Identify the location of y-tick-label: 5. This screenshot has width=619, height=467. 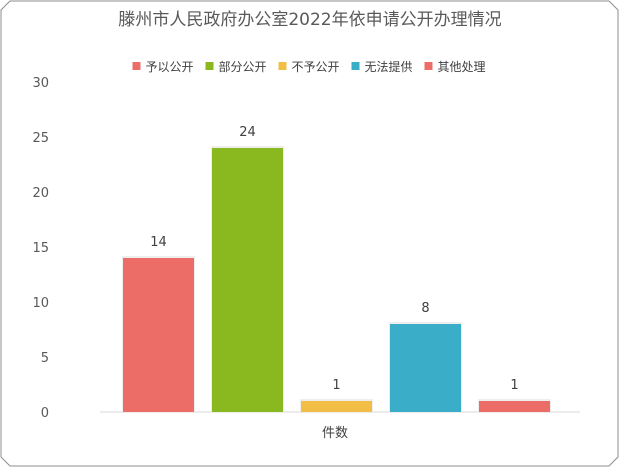
(45, 358).